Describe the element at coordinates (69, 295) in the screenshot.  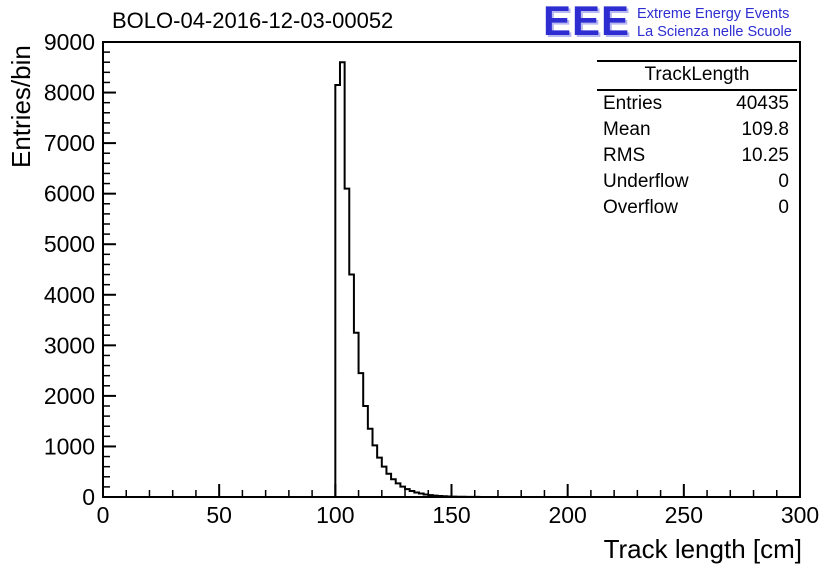
I see `svg-text: 4000` at that location.